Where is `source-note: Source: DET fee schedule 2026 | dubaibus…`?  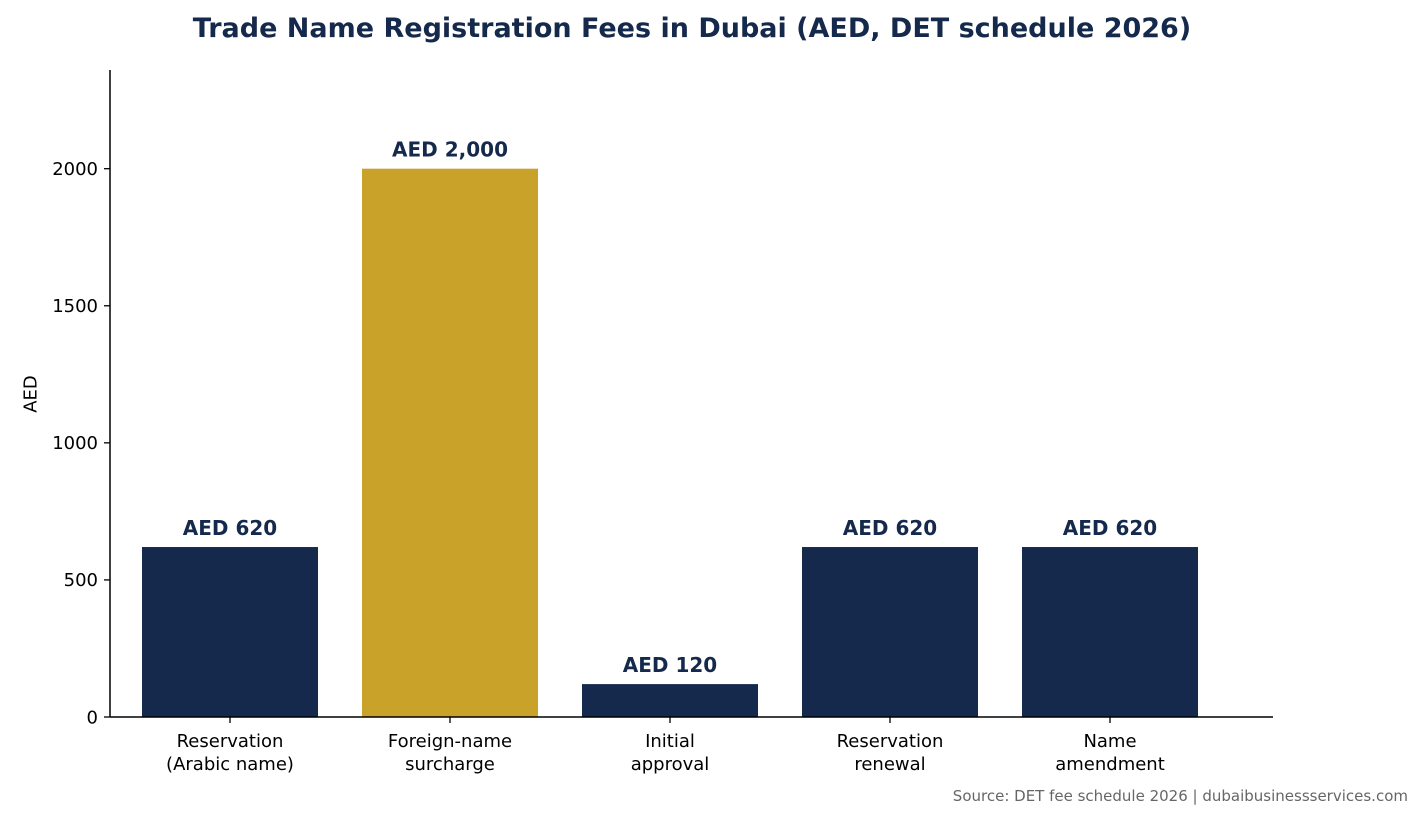
source-note: Source: DET fee schedule 2026 | dubaibus… is located at coordinates (1180, 796).